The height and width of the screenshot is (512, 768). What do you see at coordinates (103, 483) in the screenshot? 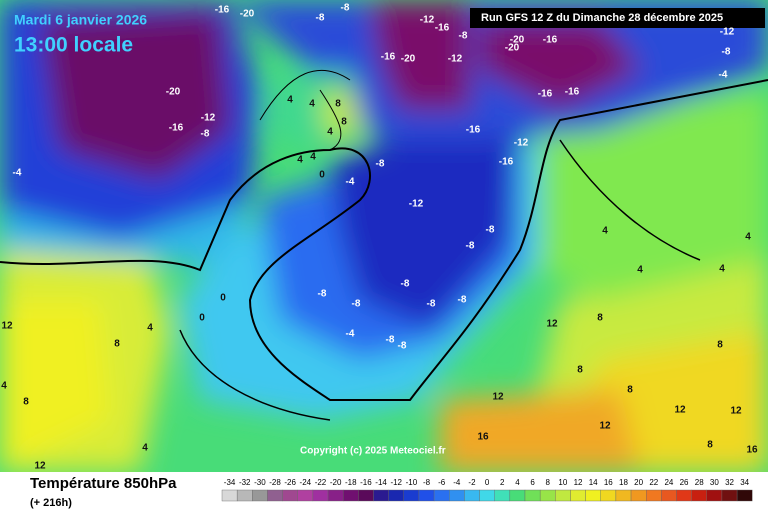
I see `field-name: Température 850hPa` at bounding box center [103, 483].